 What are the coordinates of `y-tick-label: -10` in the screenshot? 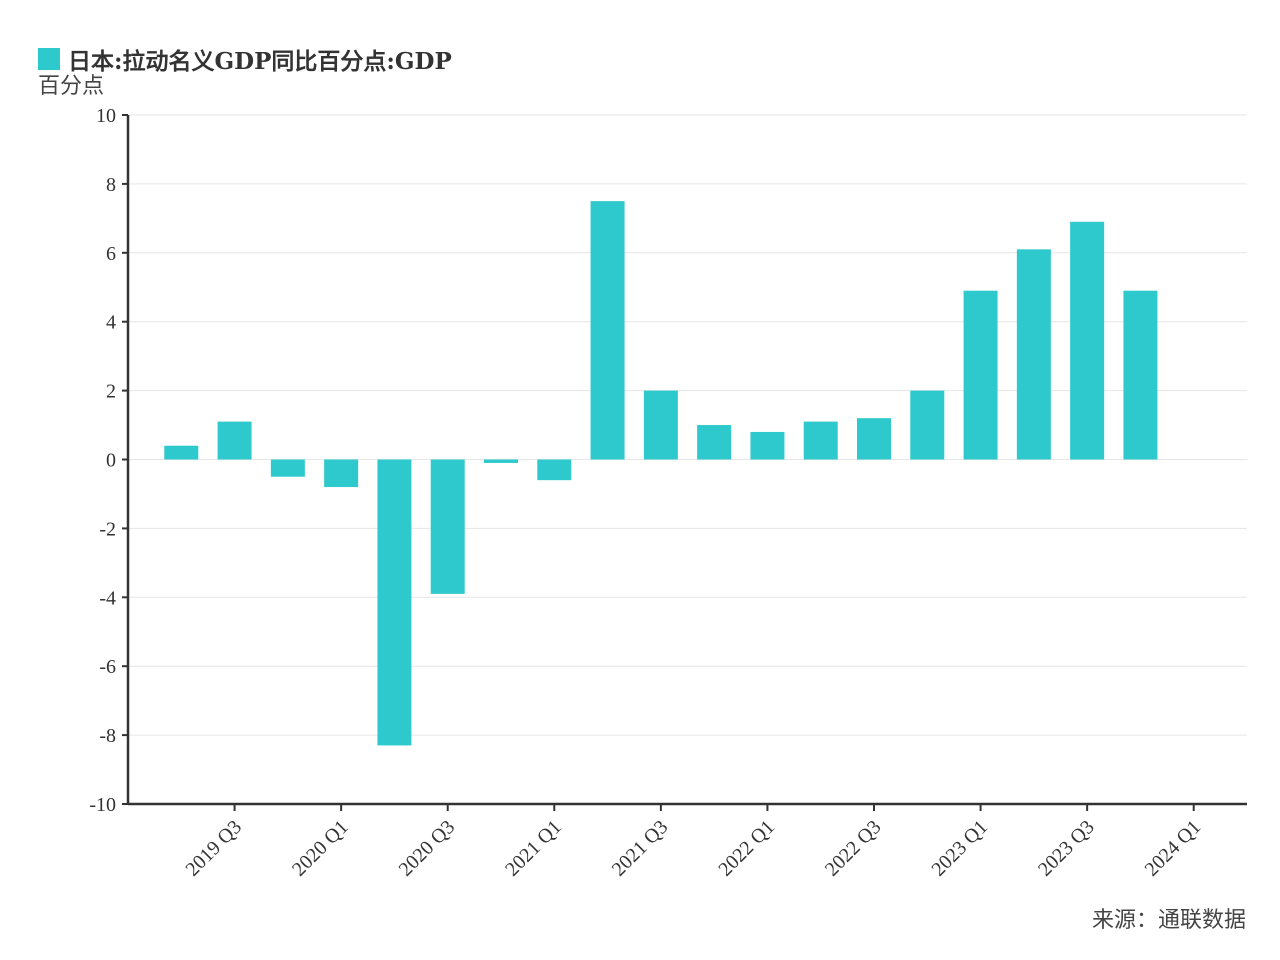 It's located at (102, 805).